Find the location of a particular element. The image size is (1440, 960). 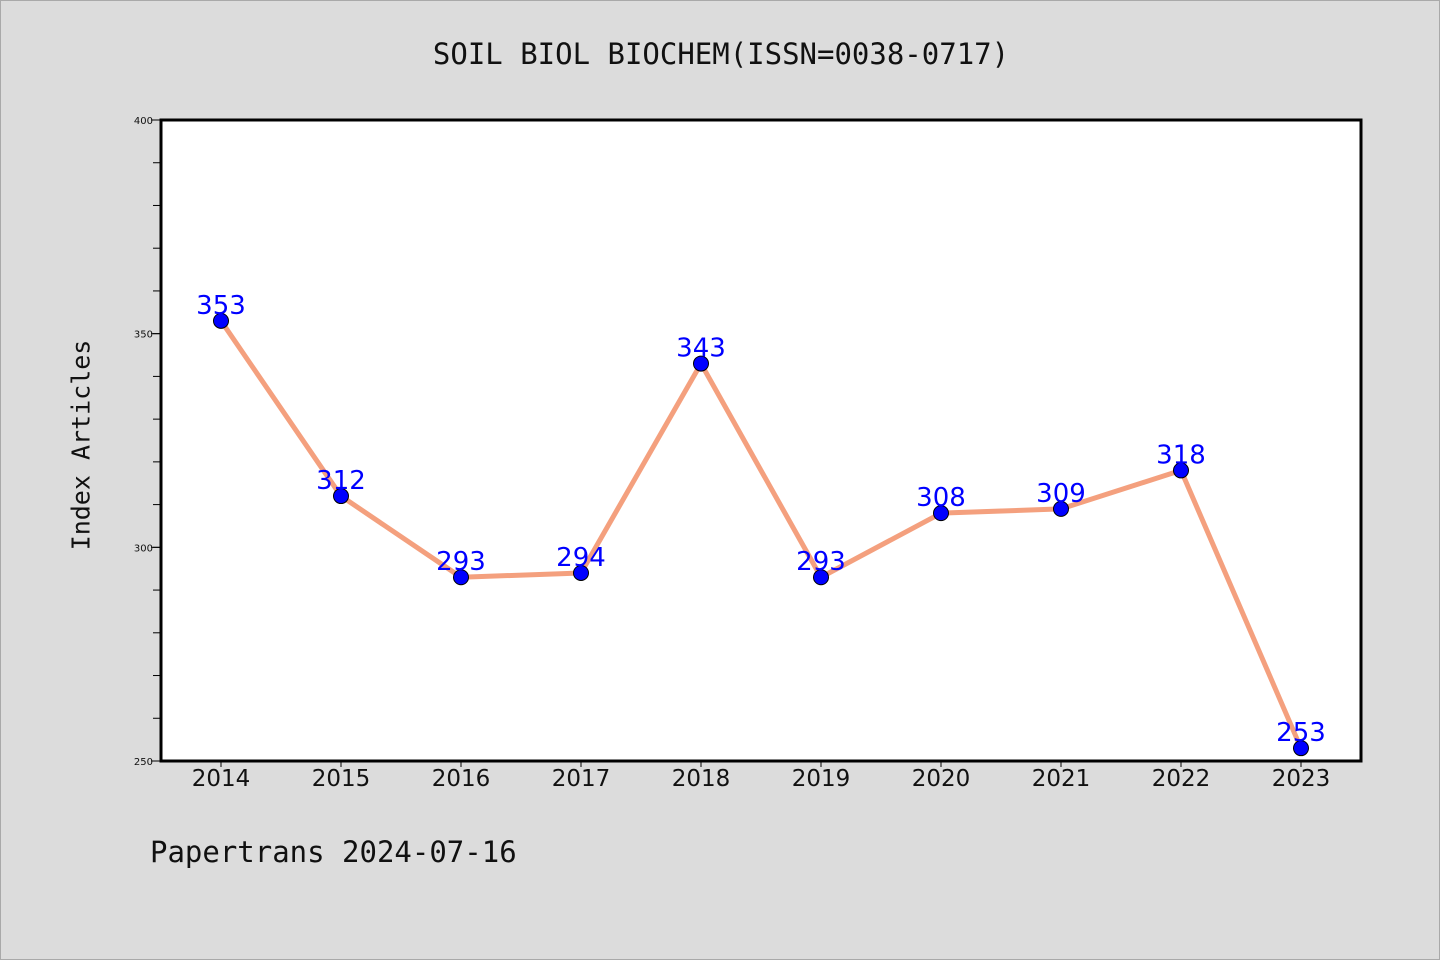

x-tick-label: 2017 is located at coordinates (581, 779).